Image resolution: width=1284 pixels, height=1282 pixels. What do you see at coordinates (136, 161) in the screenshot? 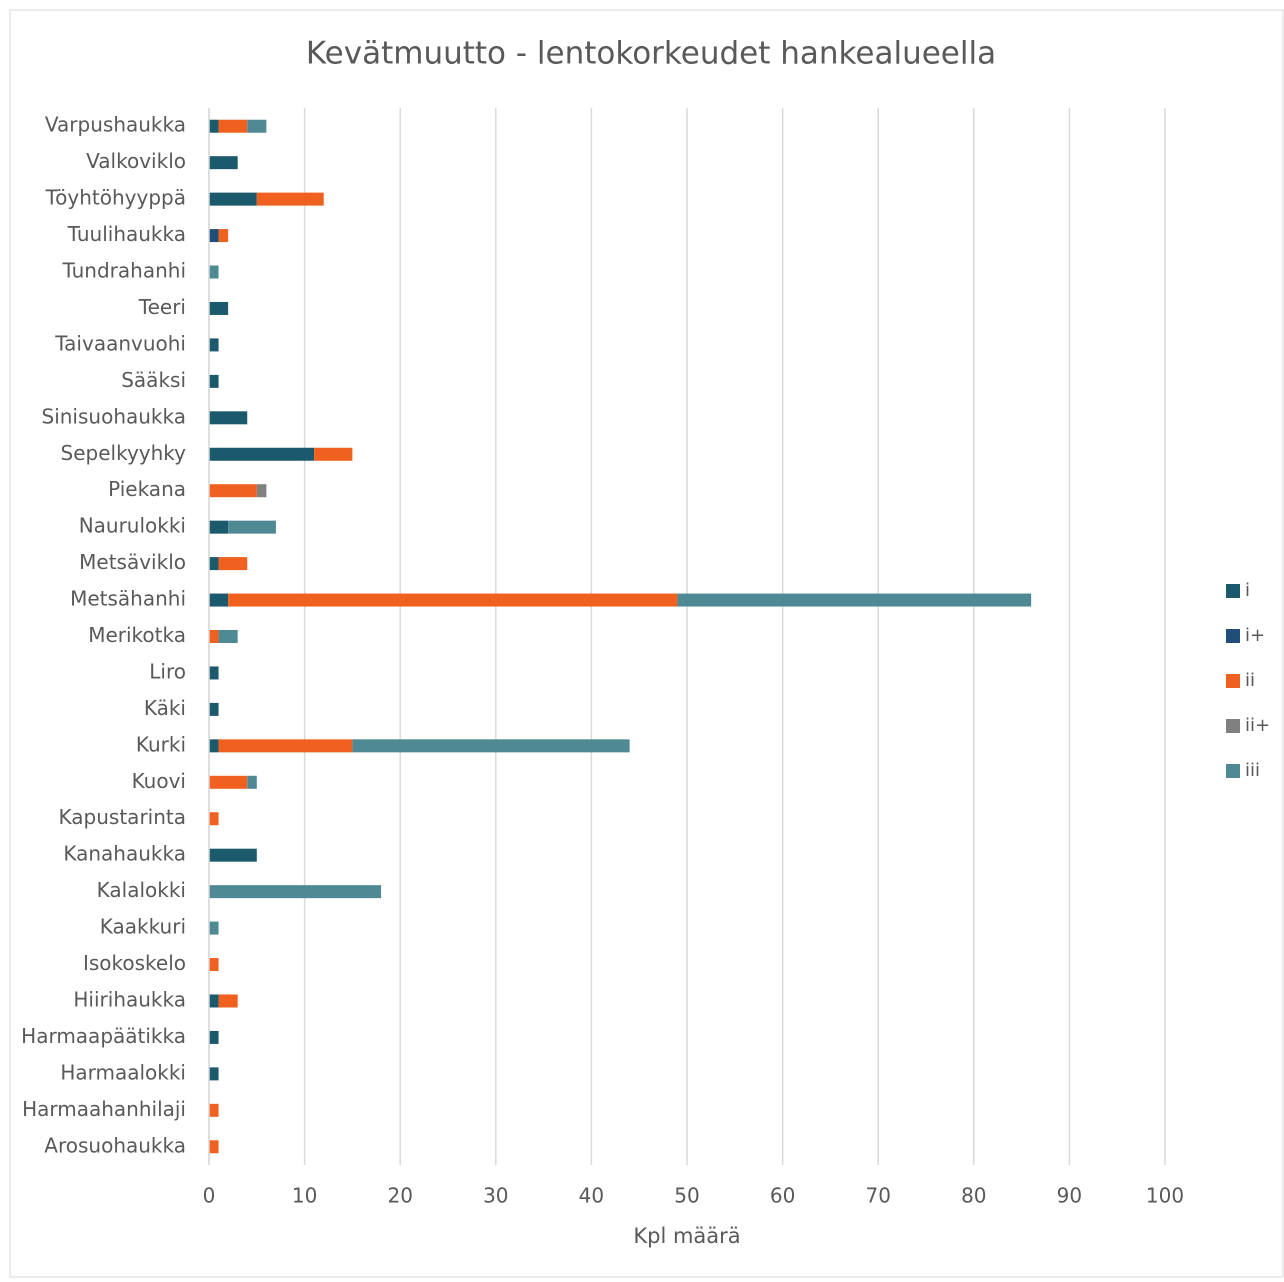
I see `y-tick-label: Valkoviklo` at bounding box center [136, 161].